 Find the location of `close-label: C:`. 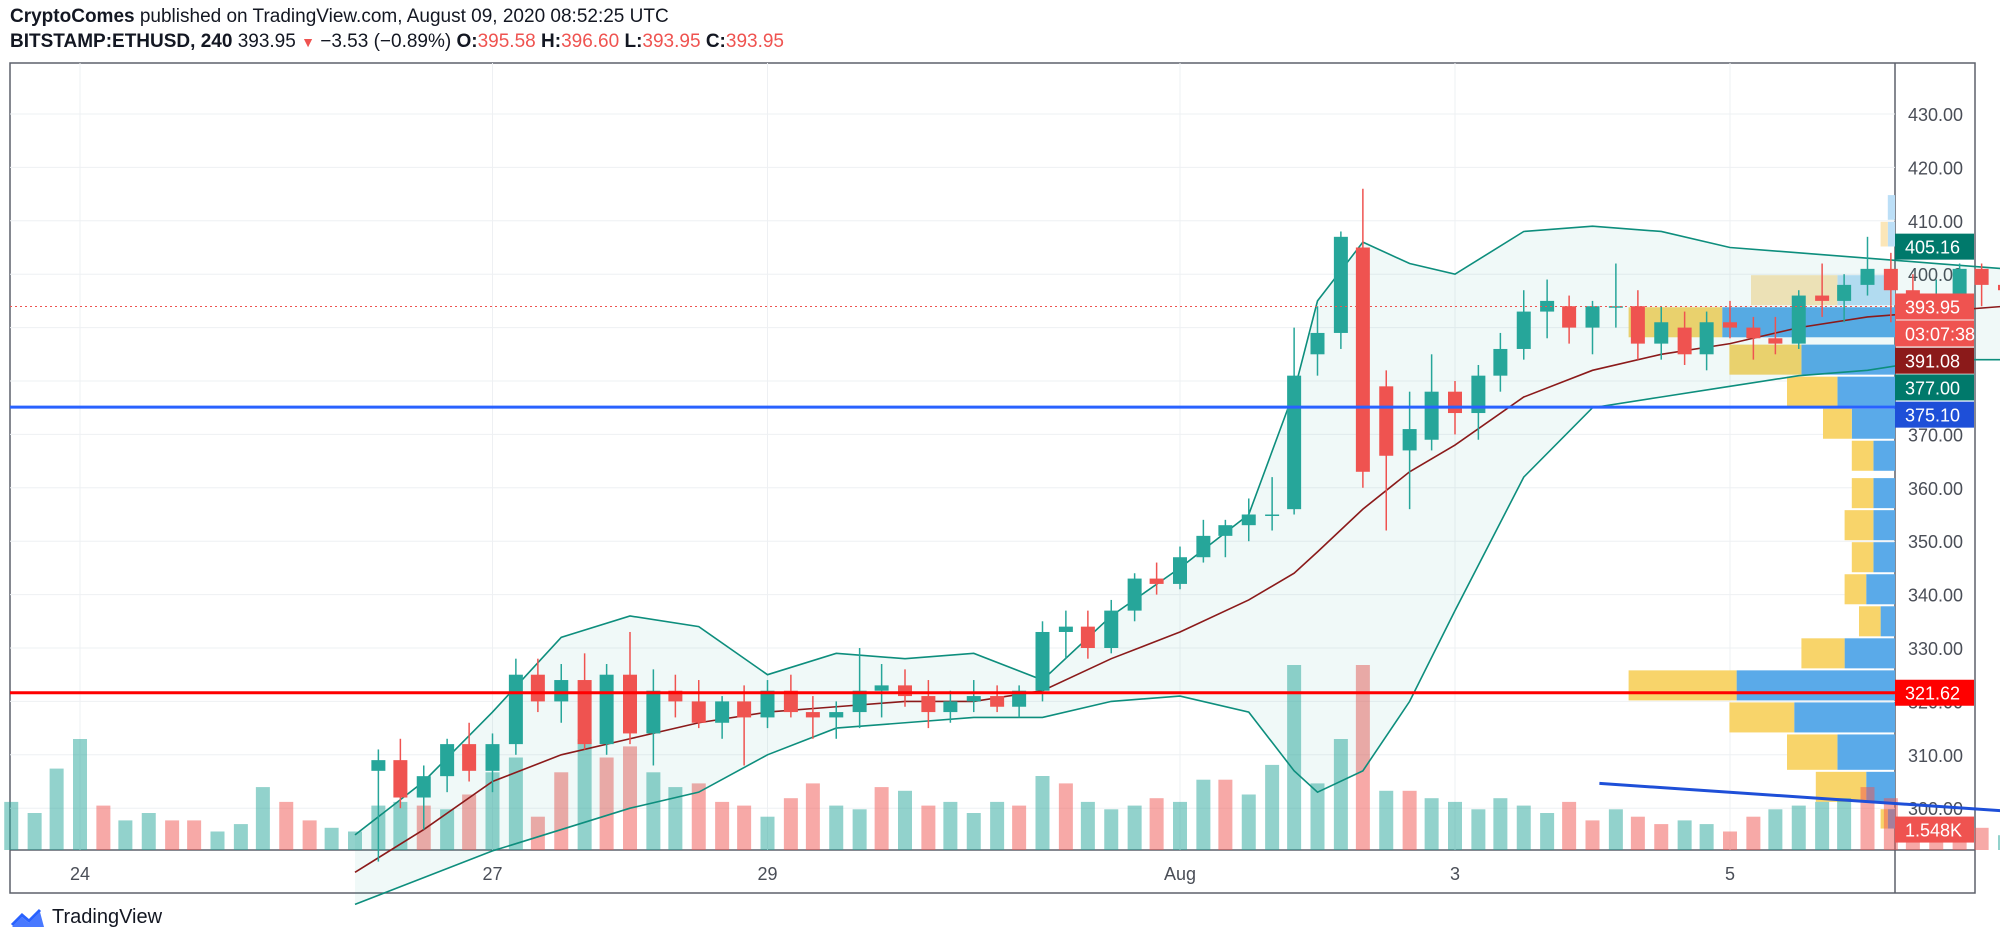

close-label: C: is located at coordinates (715, 41).